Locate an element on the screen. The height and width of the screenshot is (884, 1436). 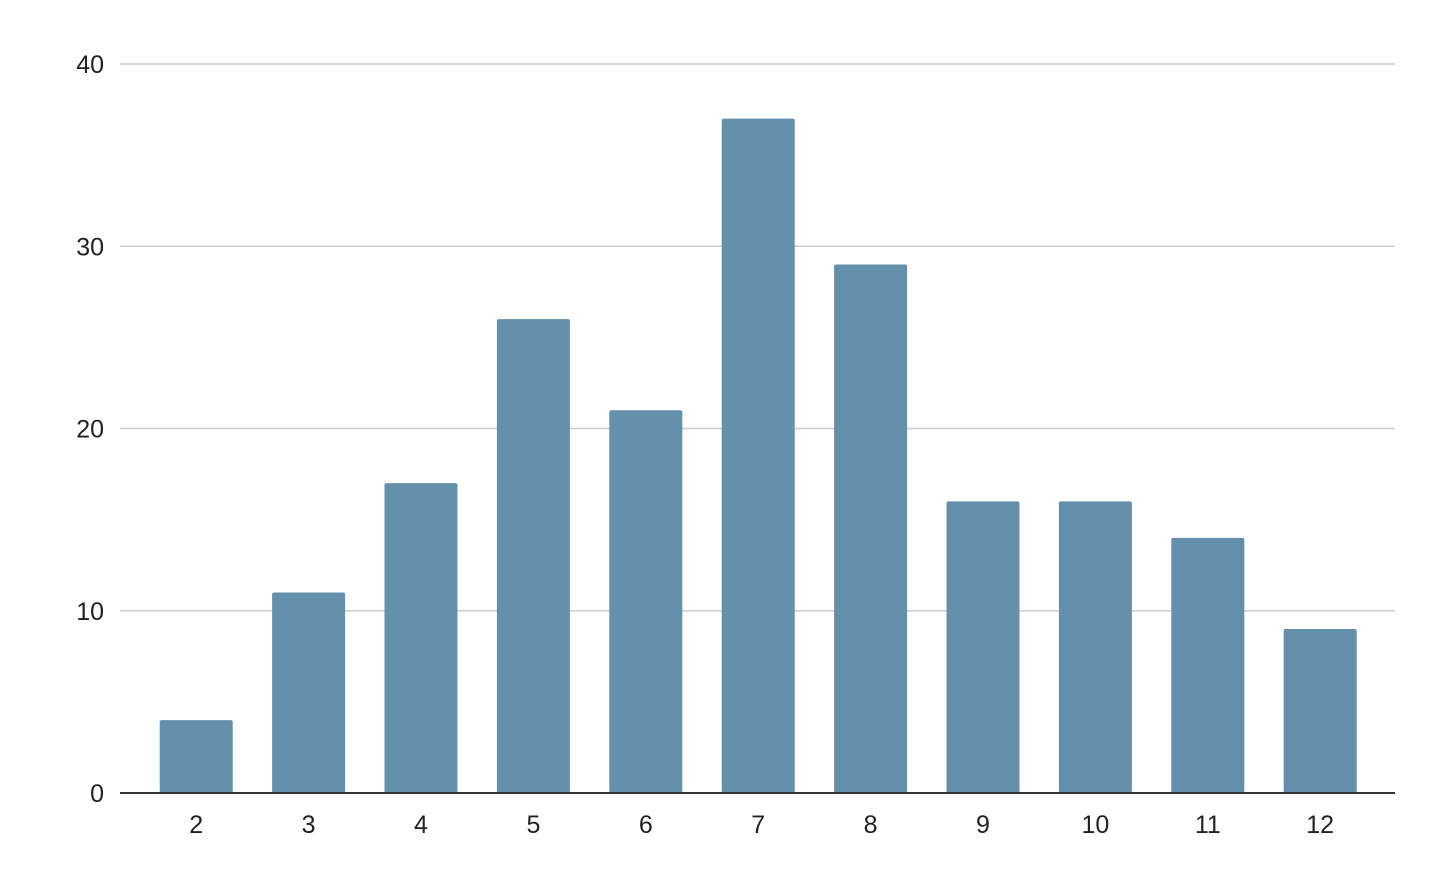
x-tick-label: 12 is located at coordinates (1320, 825).